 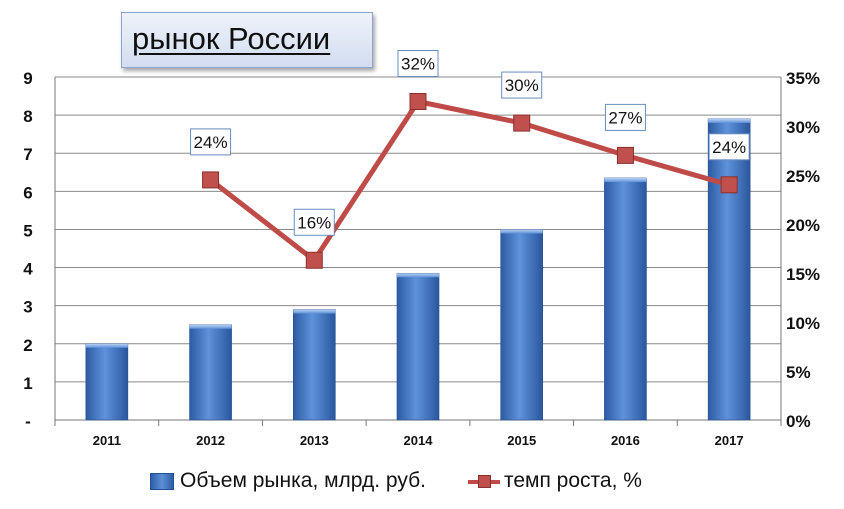 I want to click on x-tick-label: 2014, so click(x=419, y=440).